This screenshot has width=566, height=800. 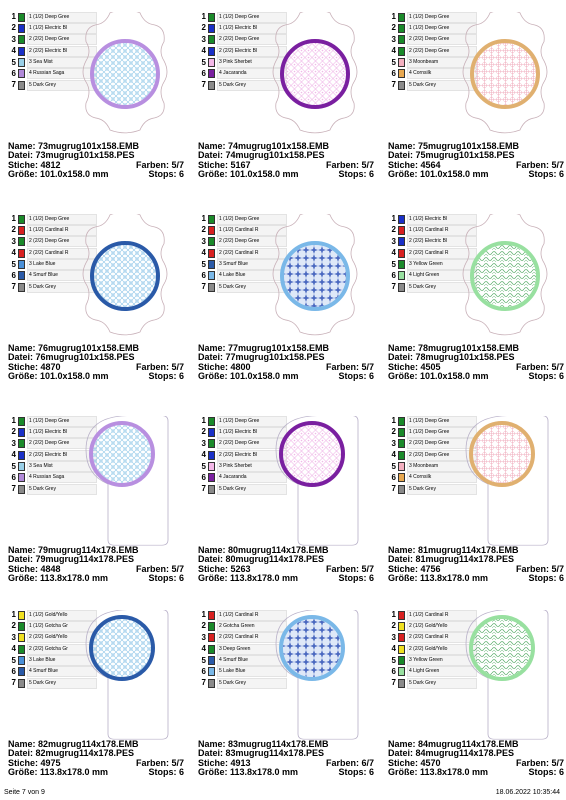 I want to click on design-name: Name: 75mugrug101x158.EMB, so click(x=454, y=146).